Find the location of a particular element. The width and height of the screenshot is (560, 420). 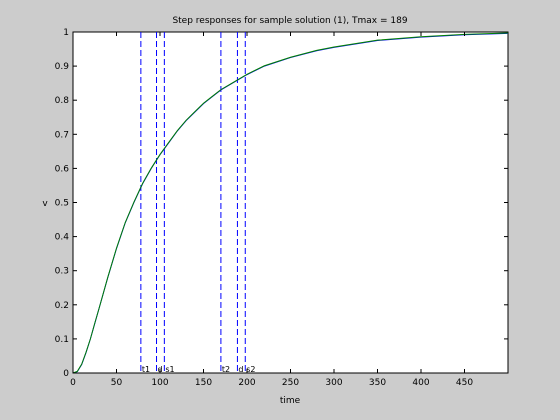

y-tick-label: 0.8 is located at coordinates (62, 101).